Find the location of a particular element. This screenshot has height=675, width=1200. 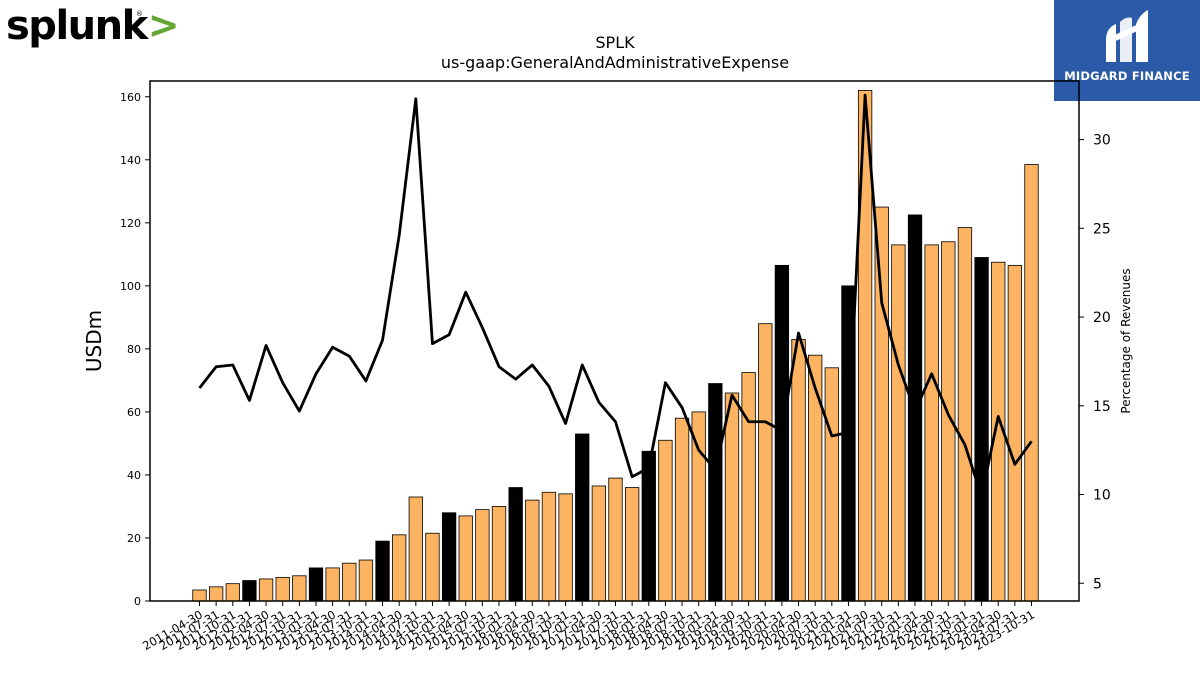

y-axis-left: 0 20 40 60 80 100 120 140 160 is located at coordinates (135, 349).